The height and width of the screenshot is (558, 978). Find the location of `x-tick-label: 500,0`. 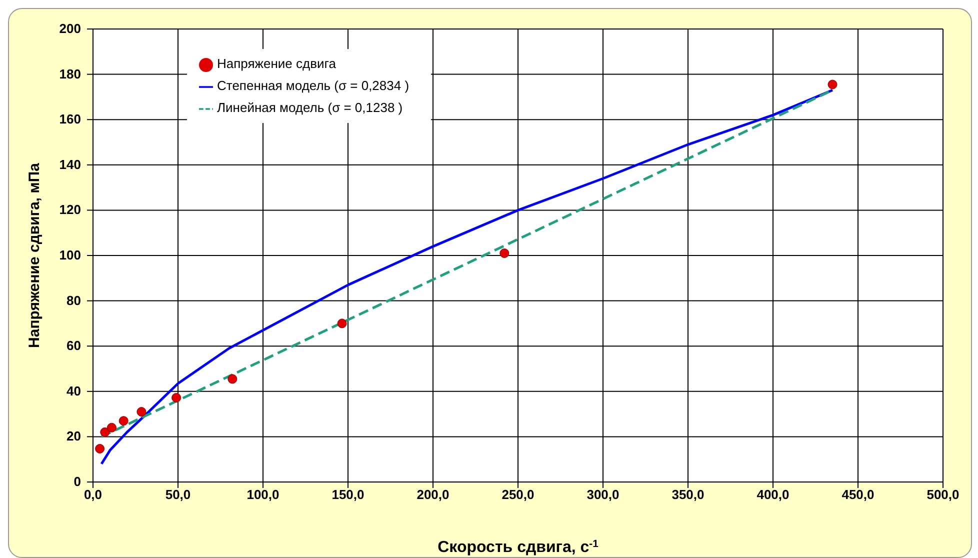

x-tick-label: 500,0 is located at coordinates (943, 494).